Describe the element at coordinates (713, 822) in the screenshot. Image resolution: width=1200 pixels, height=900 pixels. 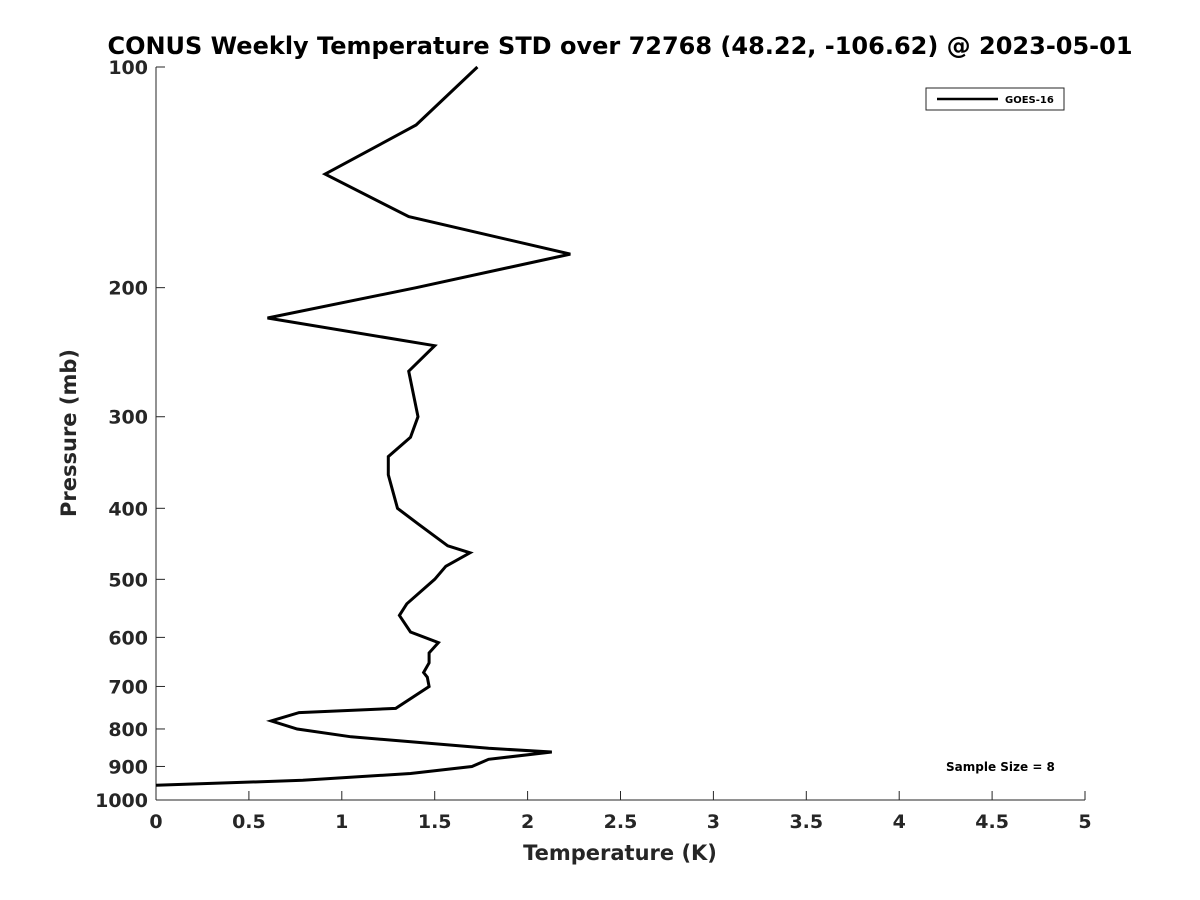
I see `x-tick-label: 3` at that location.